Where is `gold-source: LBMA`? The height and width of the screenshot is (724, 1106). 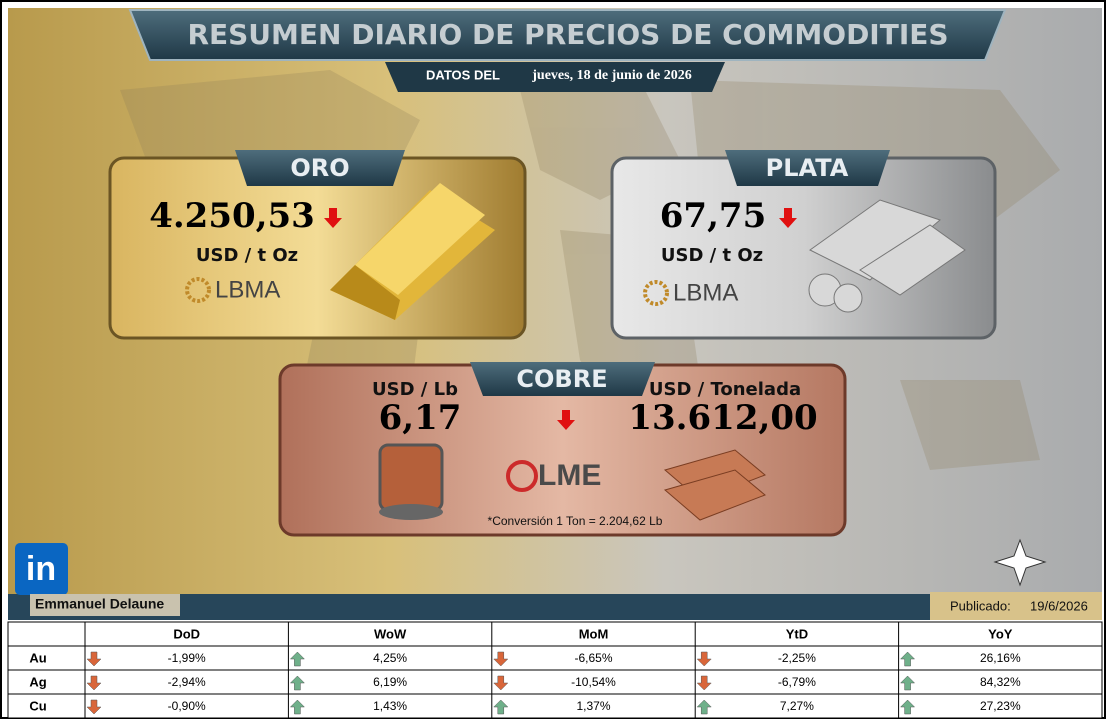 gold-source: LBMA is located at coordinates (247, 289).